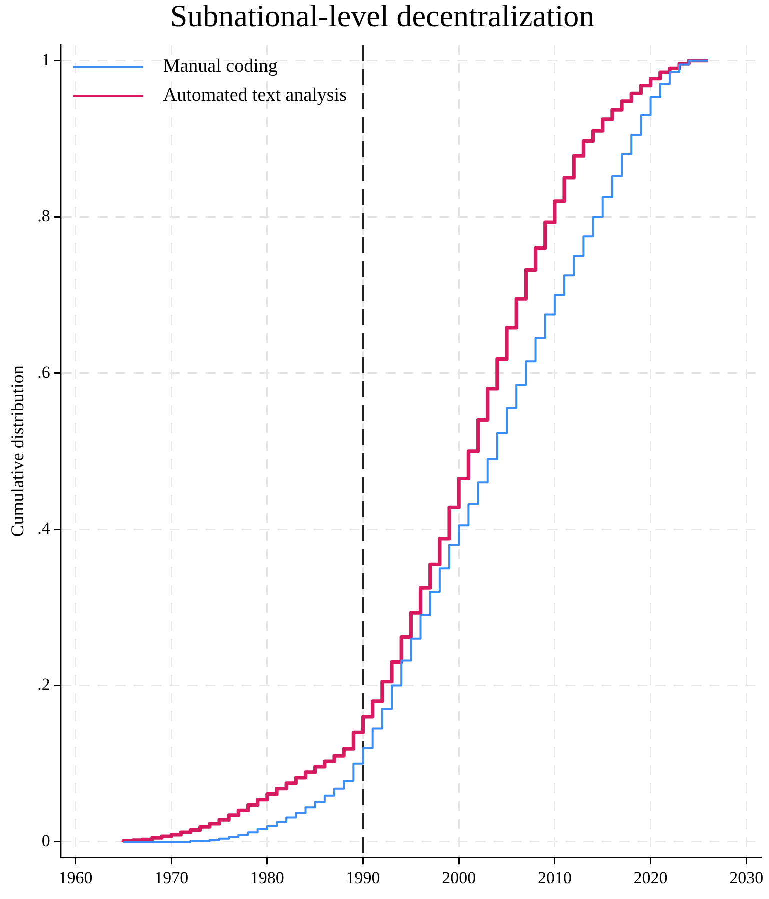 The height and width of the screenshot is (899, 769). Describe the element at coordinates (363, 878) in the screenshot. I see `x-tick-label: 1990` at that location.